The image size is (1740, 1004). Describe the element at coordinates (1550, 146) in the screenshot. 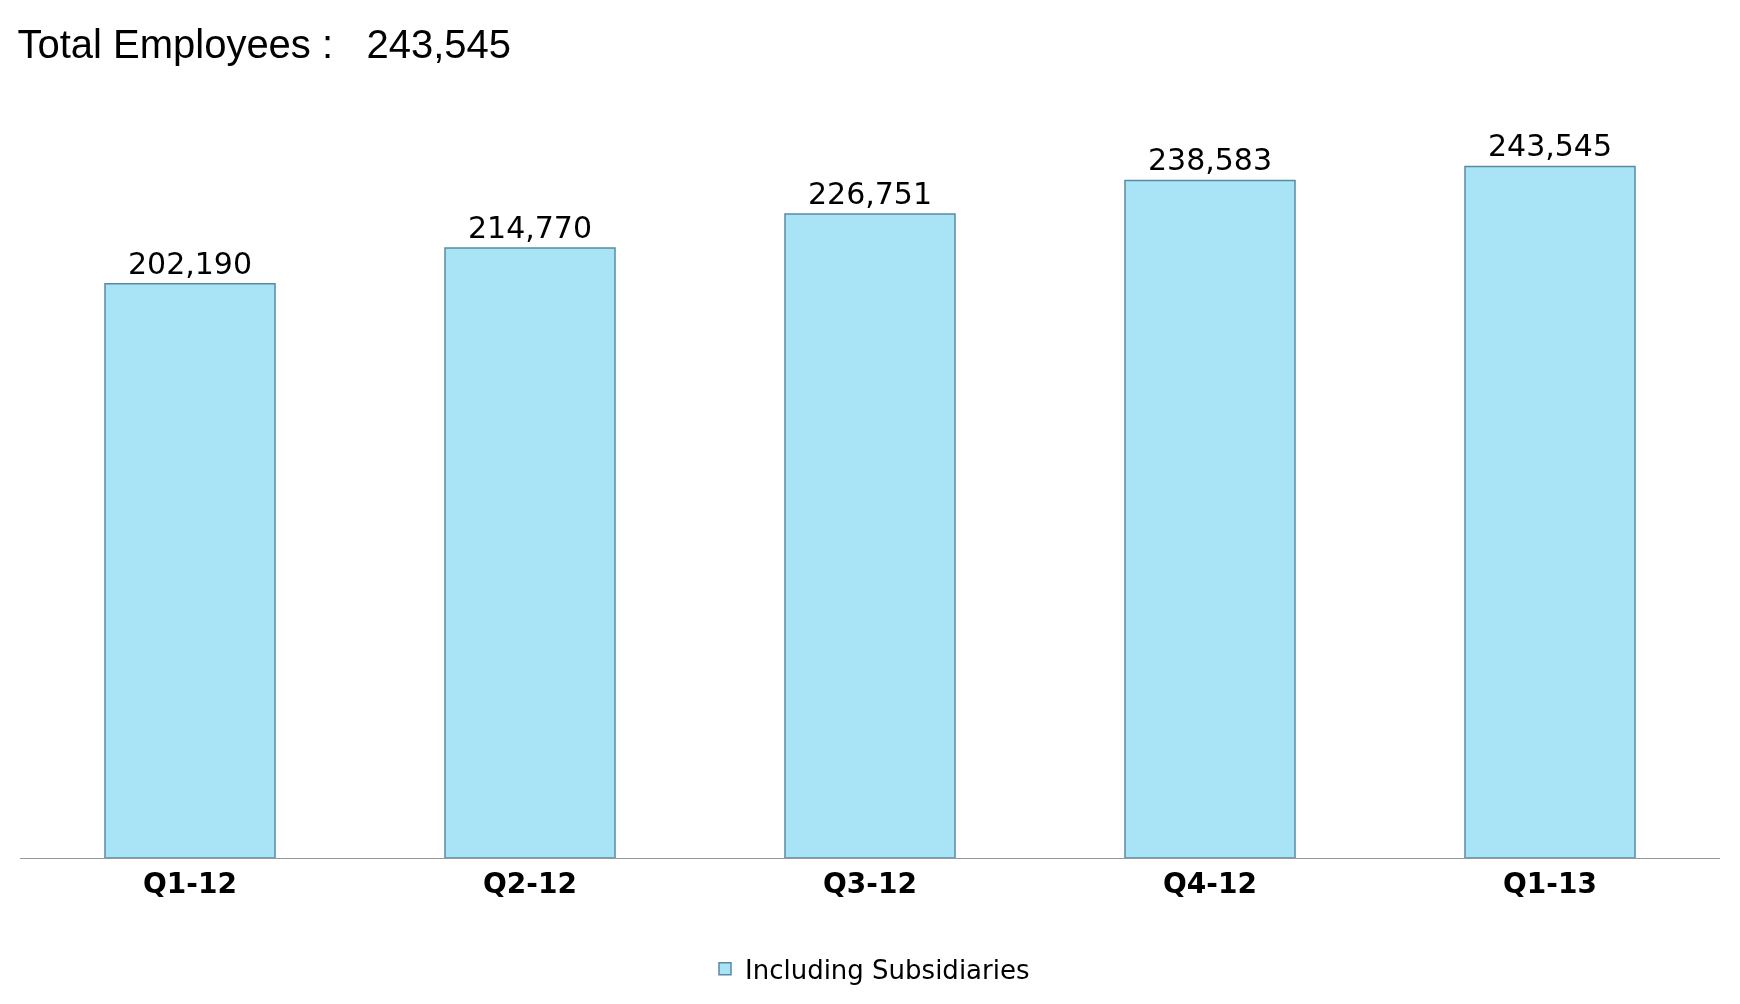

I see `data-label: 243,545` at that location.